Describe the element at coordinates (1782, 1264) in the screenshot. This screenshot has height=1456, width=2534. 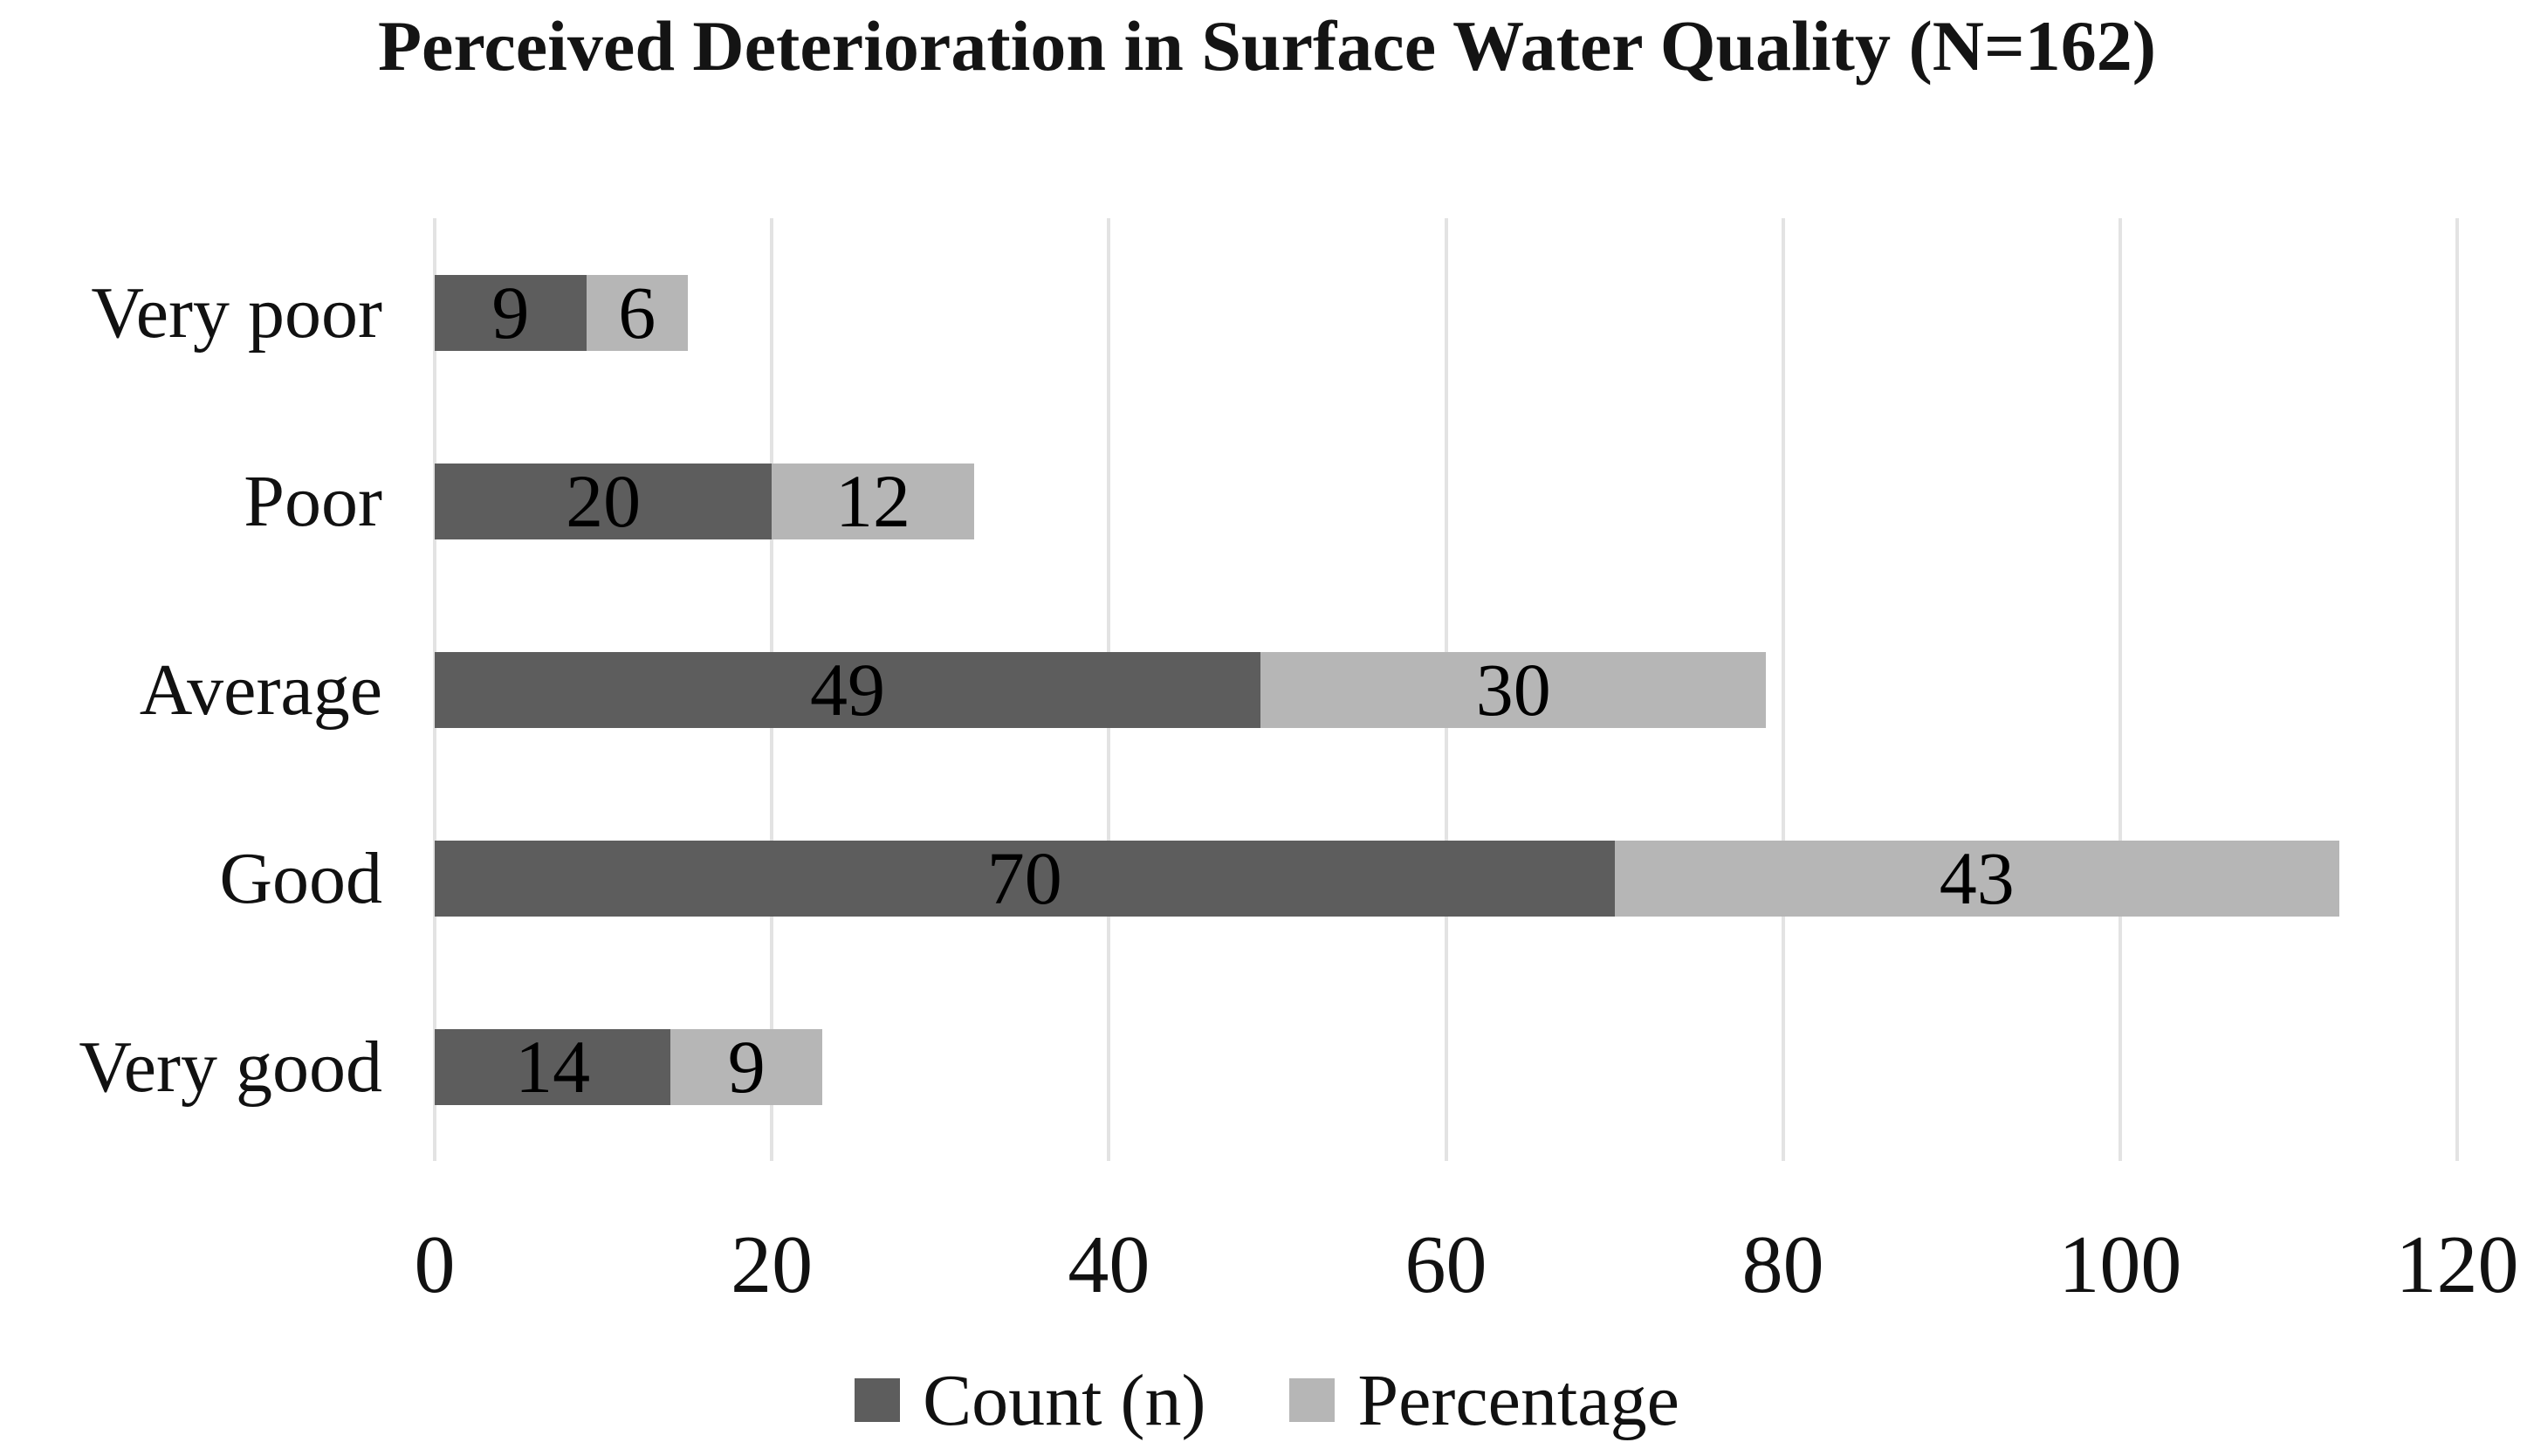
I see `x-tick-label-80: 80` at that location.